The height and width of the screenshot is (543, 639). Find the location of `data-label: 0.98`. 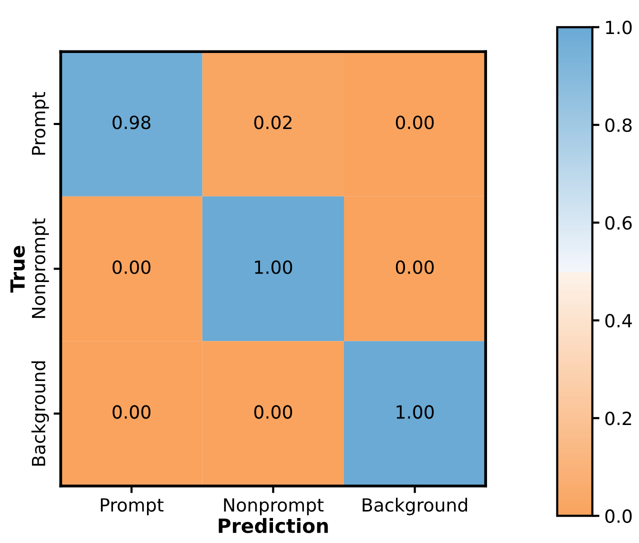

data-label: 0.98 is located at coordinates (131, 123).